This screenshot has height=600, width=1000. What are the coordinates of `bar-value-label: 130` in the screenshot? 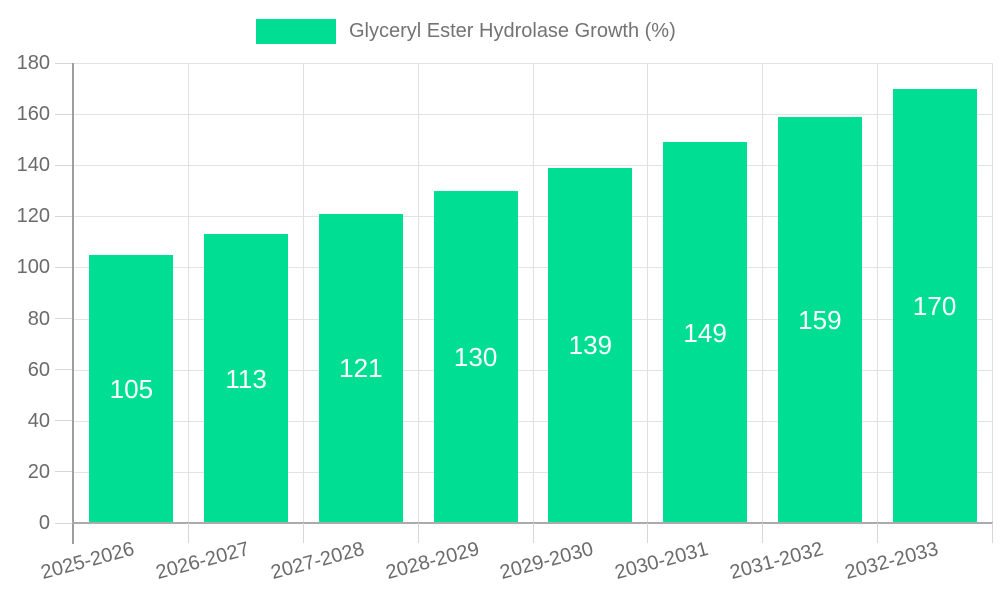 It's located at (475, 356).